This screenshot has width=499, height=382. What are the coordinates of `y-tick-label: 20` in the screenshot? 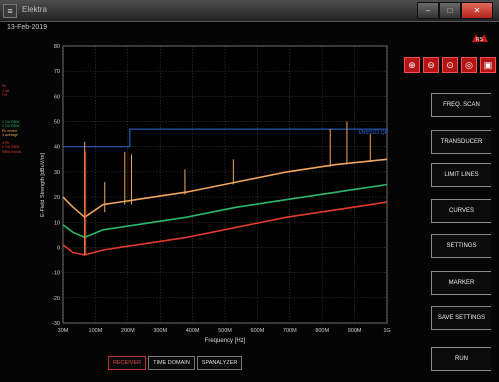 It's located at (57, 198).